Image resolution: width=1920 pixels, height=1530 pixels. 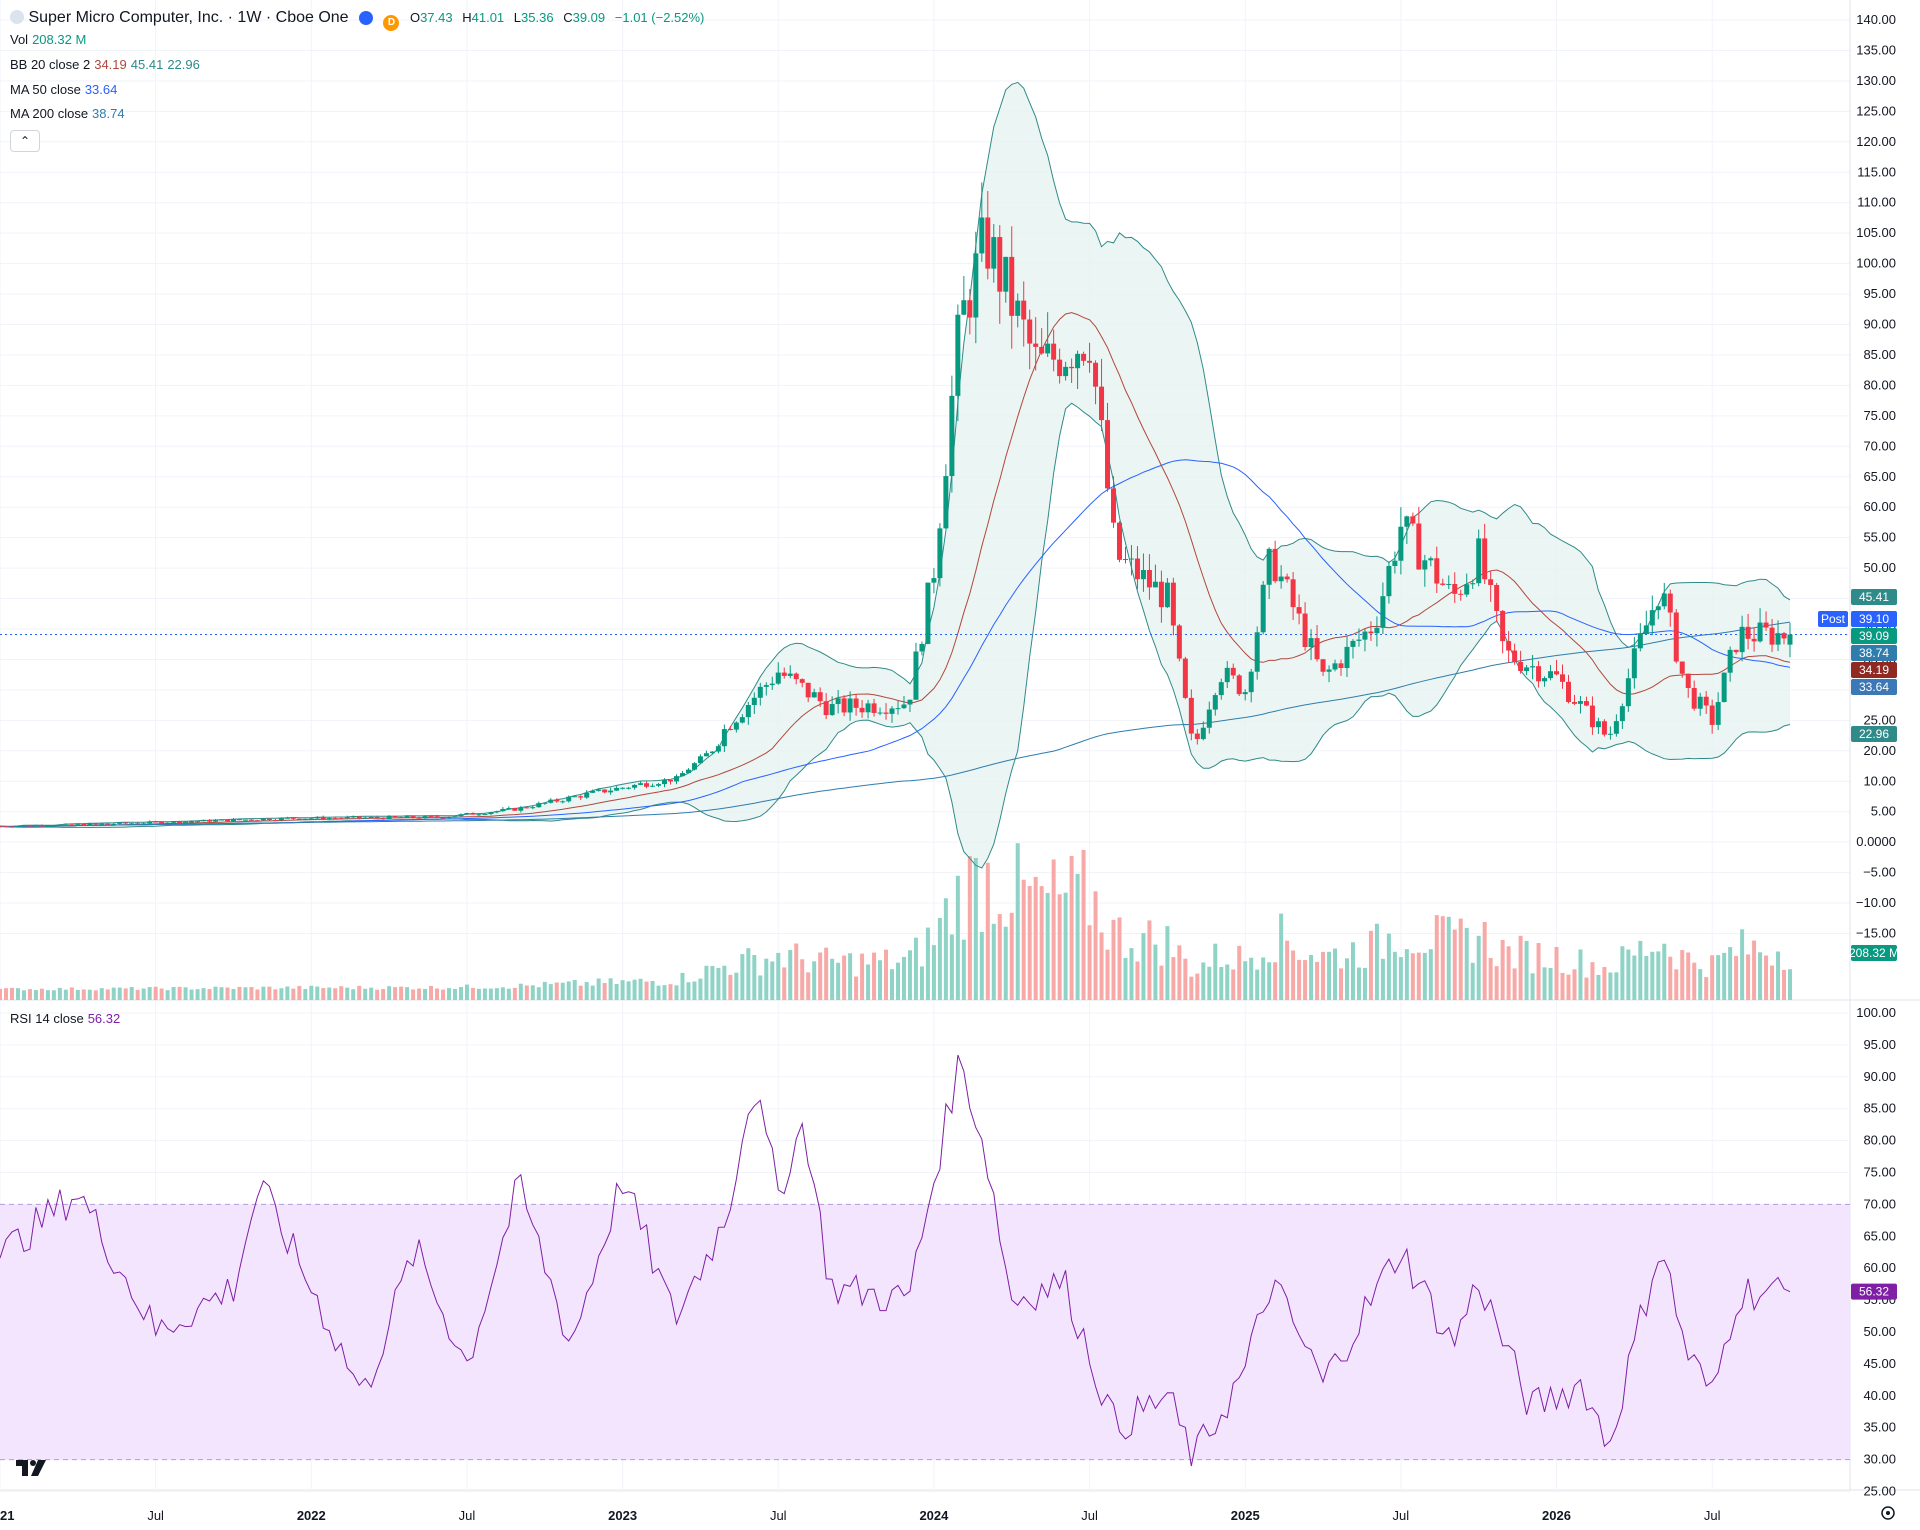 What do you see at coordinates (488, 17) in the screenshot?
I see `high-value: 41.01` at bounding box center [488, 17].